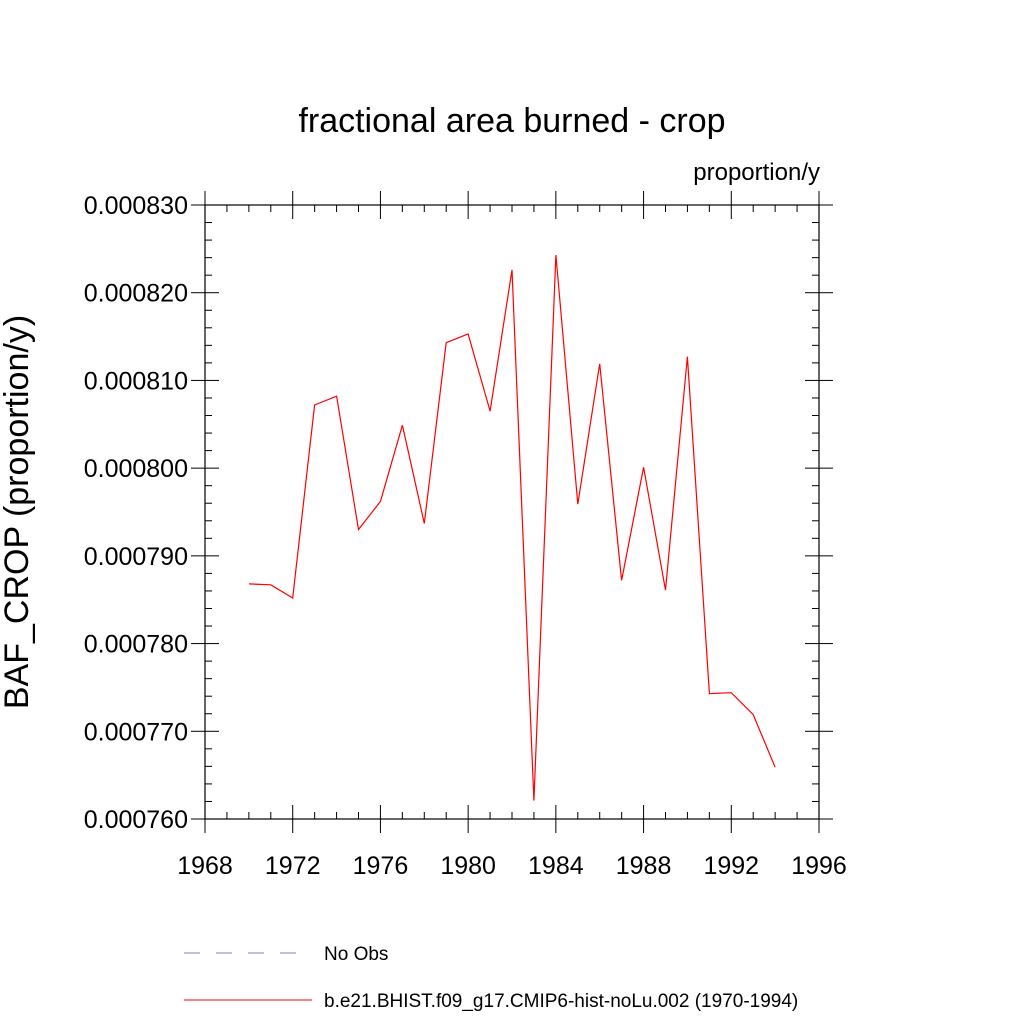  I want to click on y-tick-label: 0.000830, so click(136, 206).